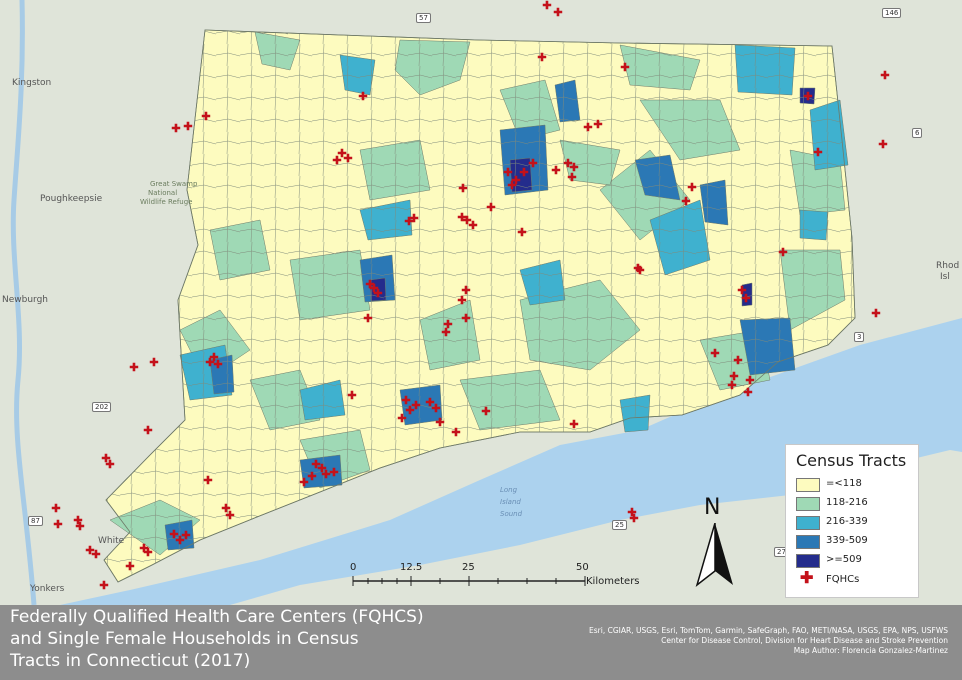 The image size is (962, 680). What do you see at coordinates (847, 521) in the screenshot?
I see `legend-label-3: 216-339` at bounding box center [847, 521].